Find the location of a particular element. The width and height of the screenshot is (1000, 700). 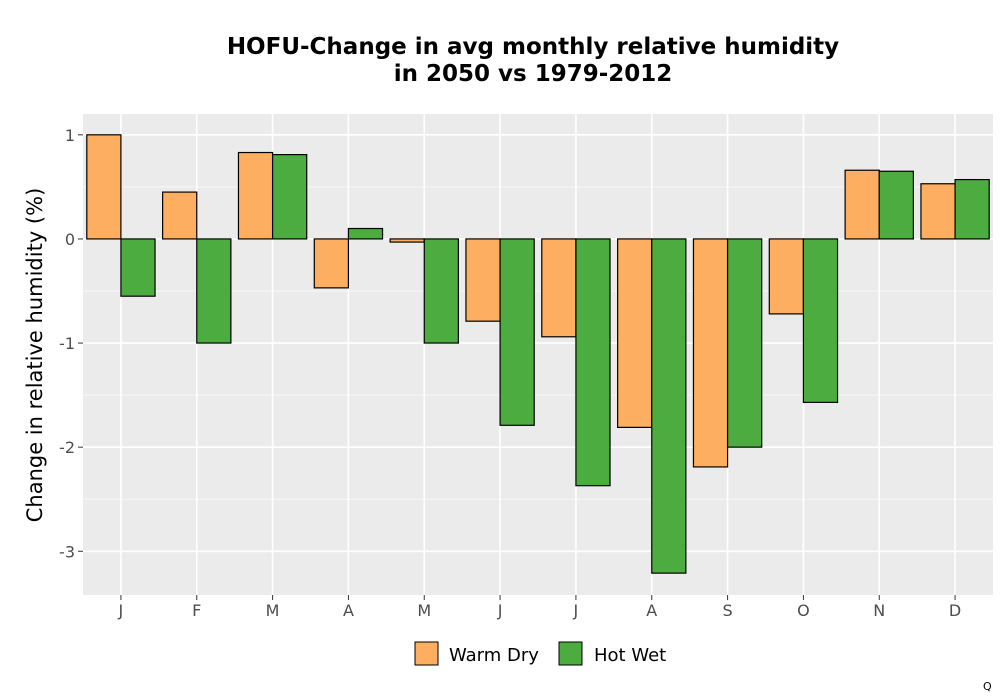

corner-mark: Q is located at coordinates (987, 686).